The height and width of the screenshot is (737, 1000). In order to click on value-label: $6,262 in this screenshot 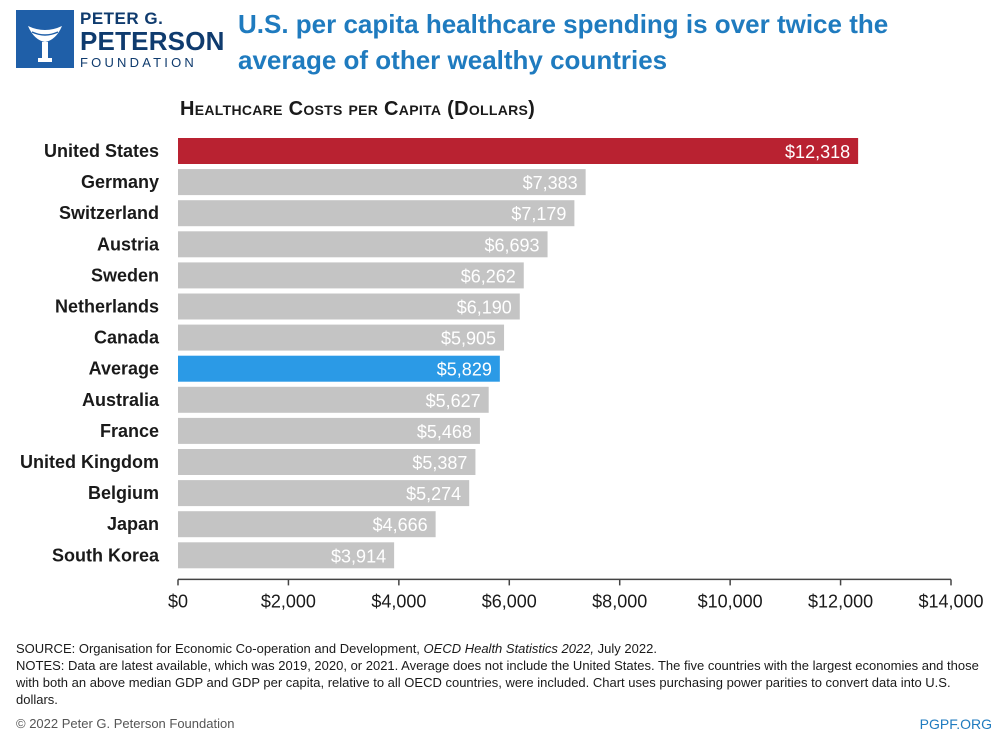, I will do `click(488, 276)`.